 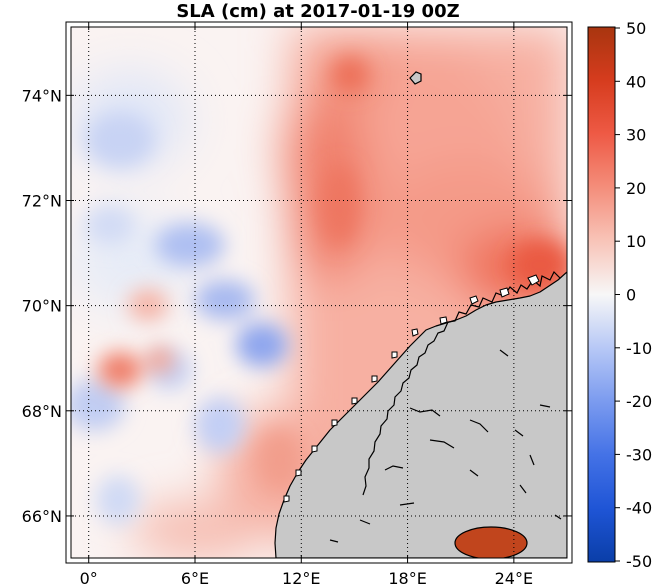 What do you see at coordinates (514, 578) in the screenshot?
I see `x-tick-label: 24°E` at bounding box center [514, 578].